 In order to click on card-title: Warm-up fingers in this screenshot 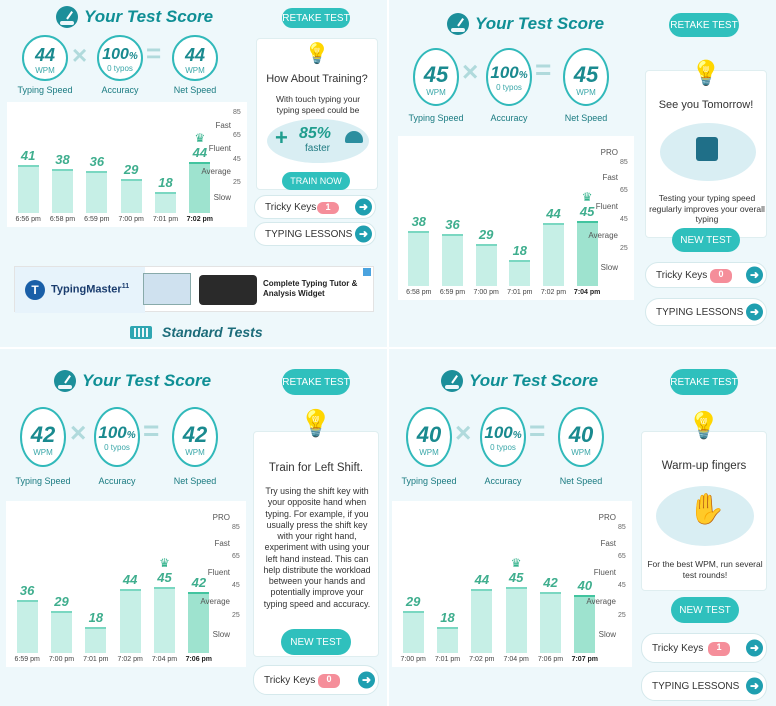, I will do `click(704, 466)`.